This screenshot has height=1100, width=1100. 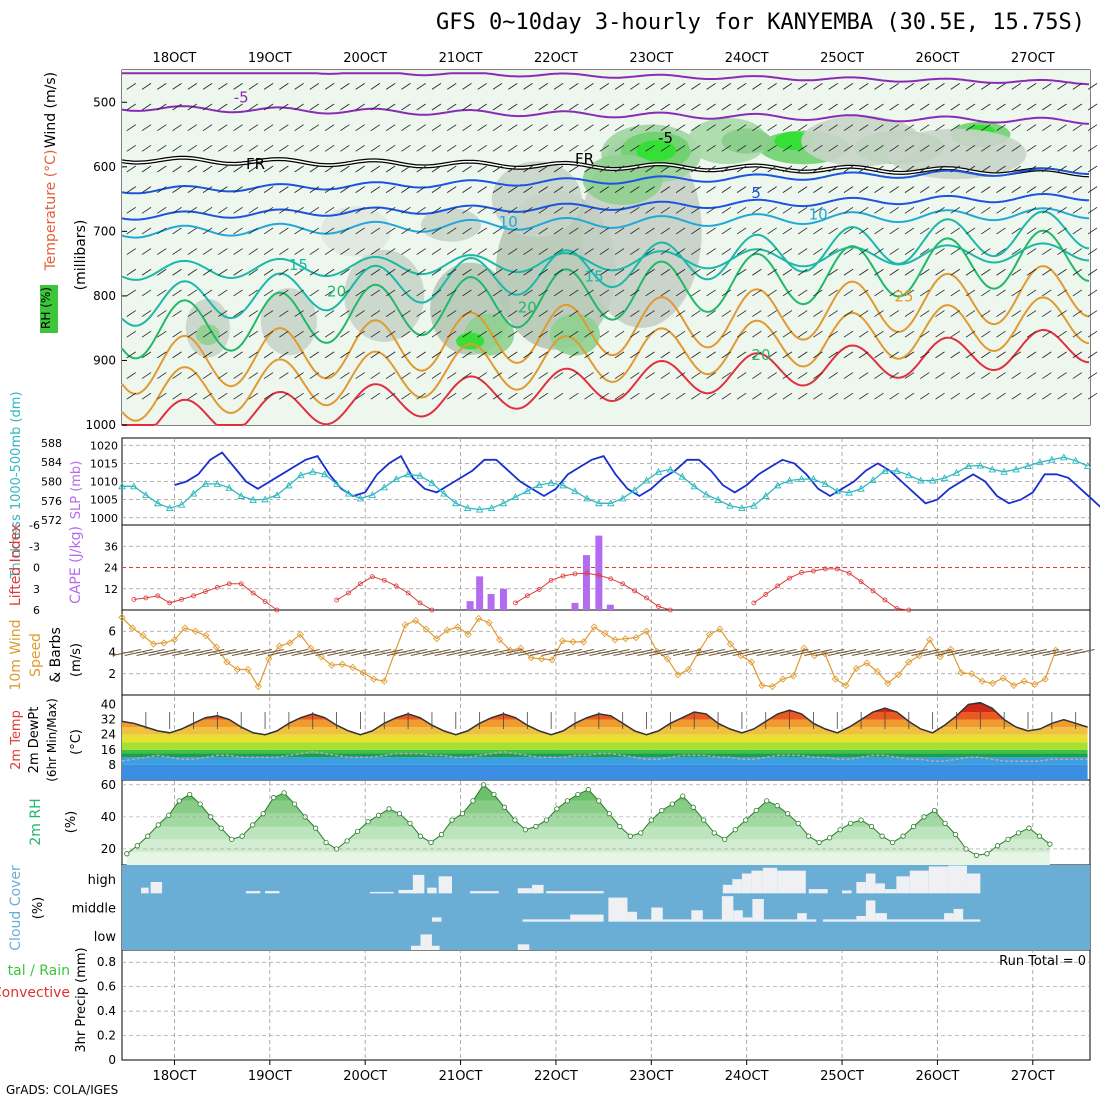 What do you see at coordinates (1033, 58) in the screenshot?
I see `date-label-top: 27OCT` at bounding box center [1033, 58].